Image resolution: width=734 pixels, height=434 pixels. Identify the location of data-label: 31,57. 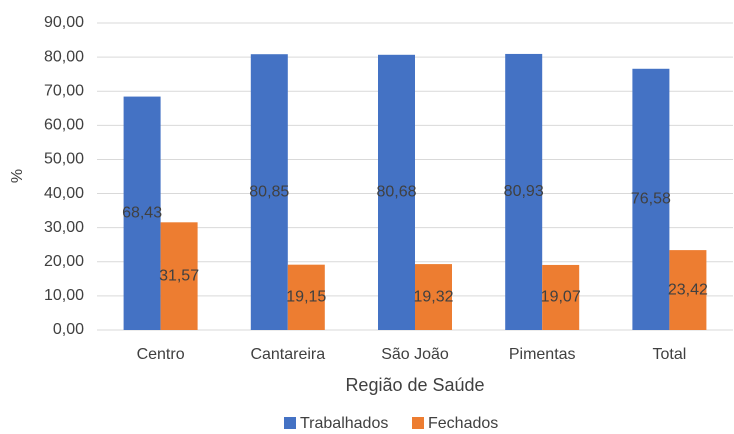
(179, 275).